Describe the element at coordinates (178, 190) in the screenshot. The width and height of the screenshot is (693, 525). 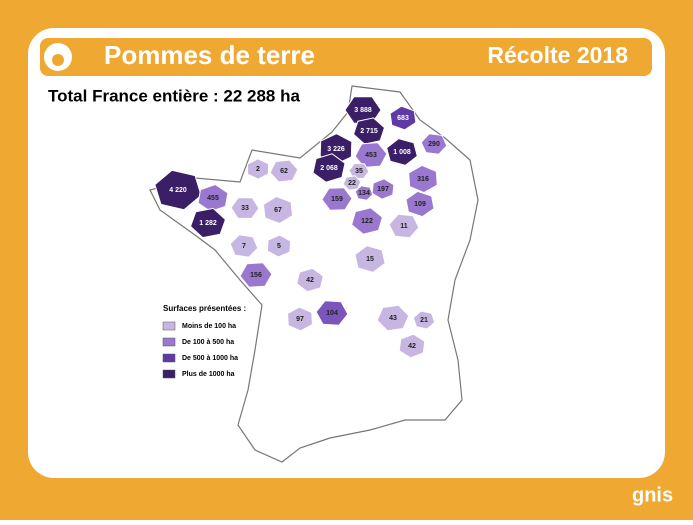
I see `department-label: 4 220` at that location.